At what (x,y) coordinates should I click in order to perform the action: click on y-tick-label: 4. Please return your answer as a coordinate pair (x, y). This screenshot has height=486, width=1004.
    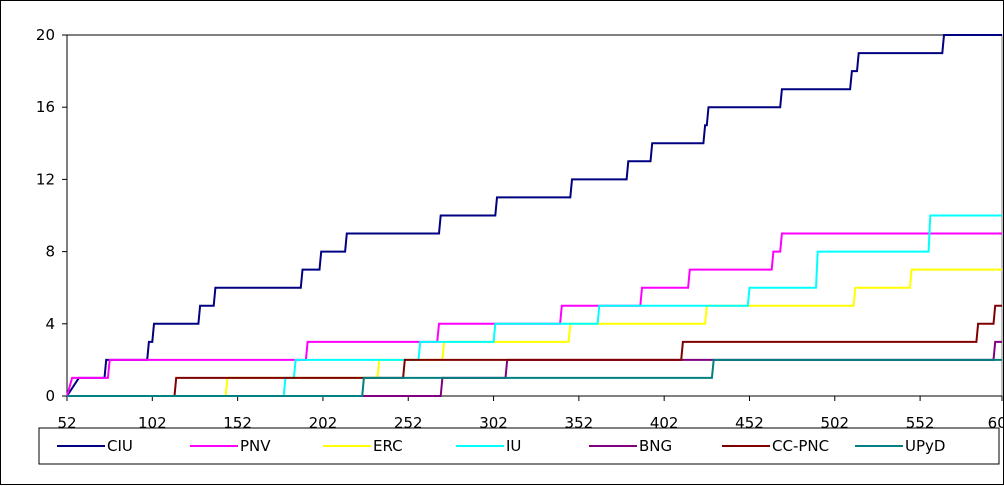
    Looking at the image, I should click on (50, 324).